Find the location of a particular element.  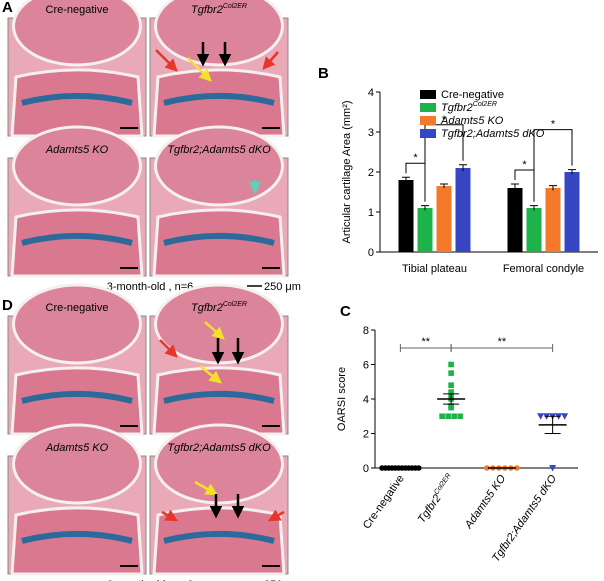

y-axis-label: OARSI score is located at coordinates (342, 399).